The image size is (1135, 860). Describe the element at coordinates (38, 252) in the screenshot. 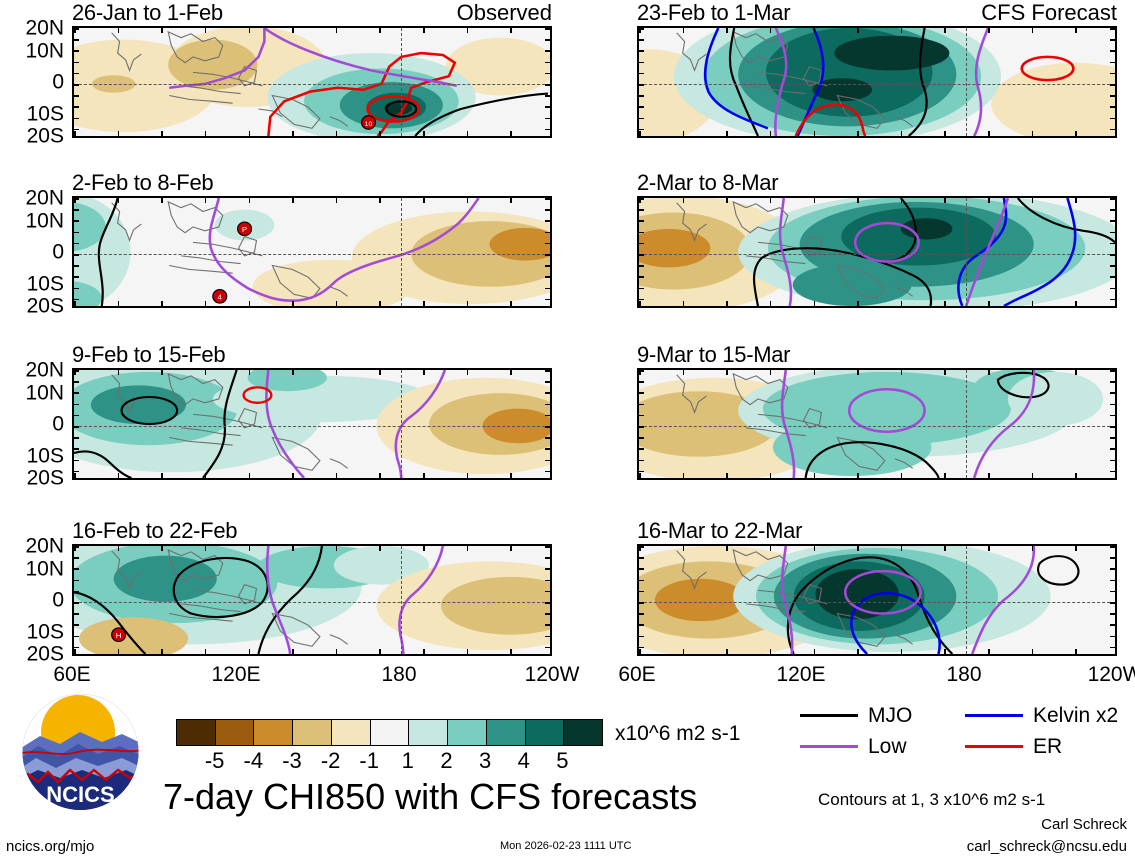

I see `y-axis-labels: 20N 10N 0 10S 20S` at that location.